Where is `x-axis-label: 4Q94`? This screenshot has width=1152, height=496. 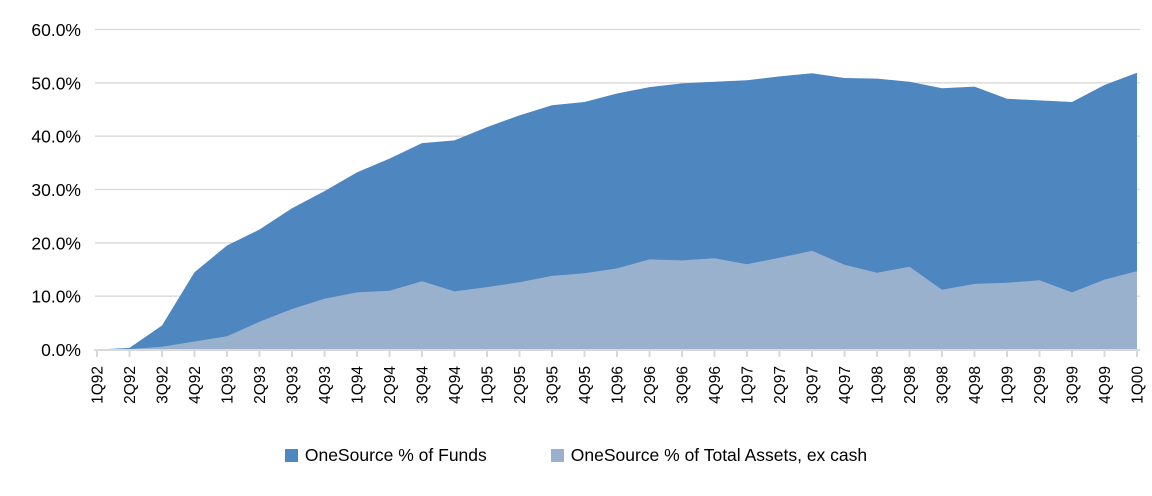 x-axis-label: 4Q94 is located at coordinates (455, 385).